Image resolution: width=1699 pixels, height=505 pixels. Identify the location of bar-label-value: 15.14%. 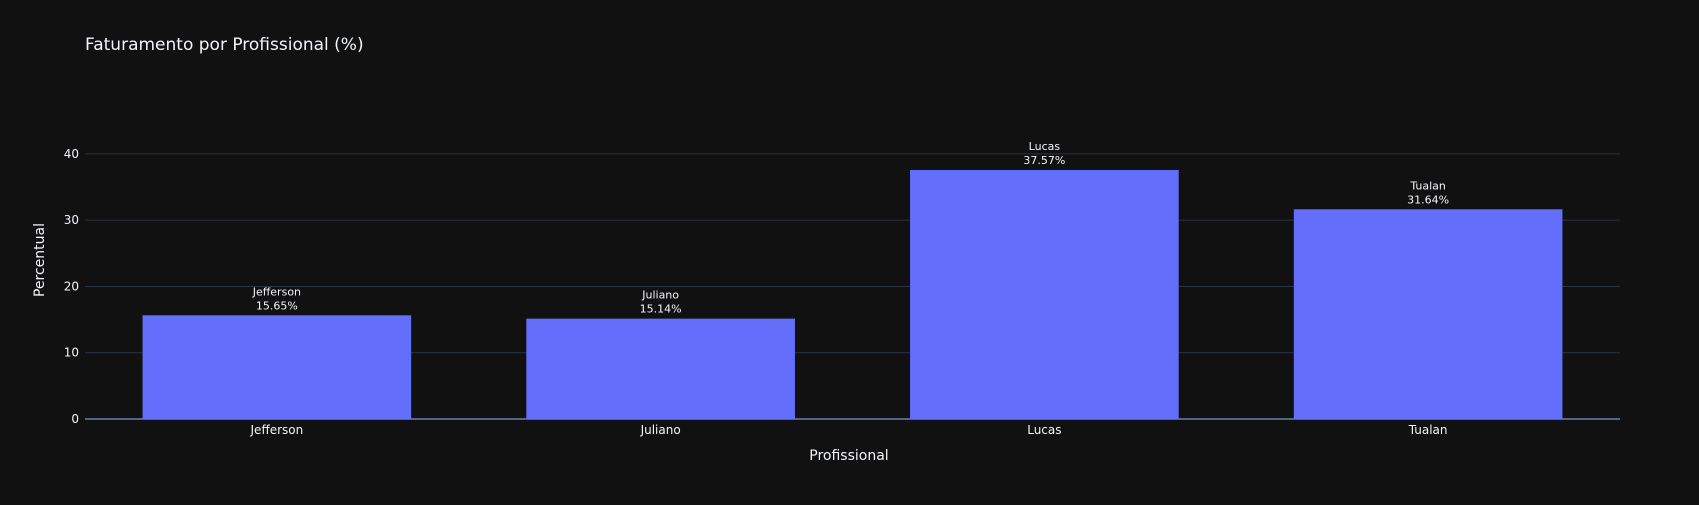
(661, 309).